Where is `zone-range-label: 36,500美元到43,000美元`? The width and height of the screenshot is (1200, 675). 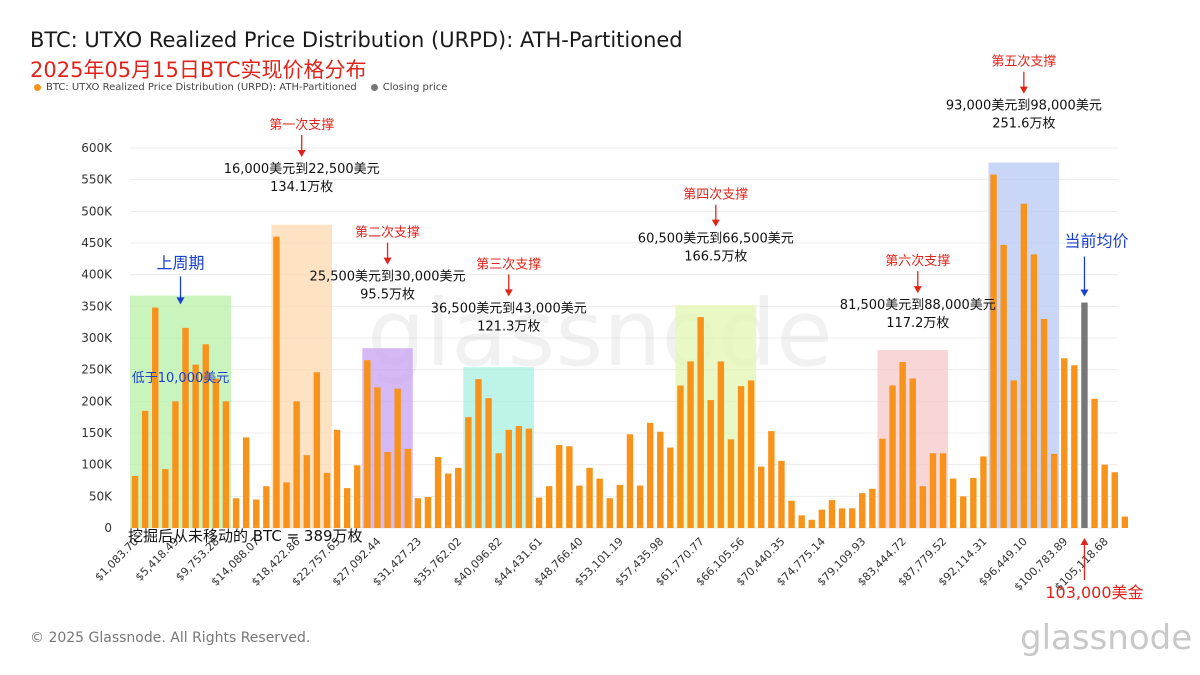 zone-range-label: 36,500美元到43,000美元 is located at coordinates (509, 308).